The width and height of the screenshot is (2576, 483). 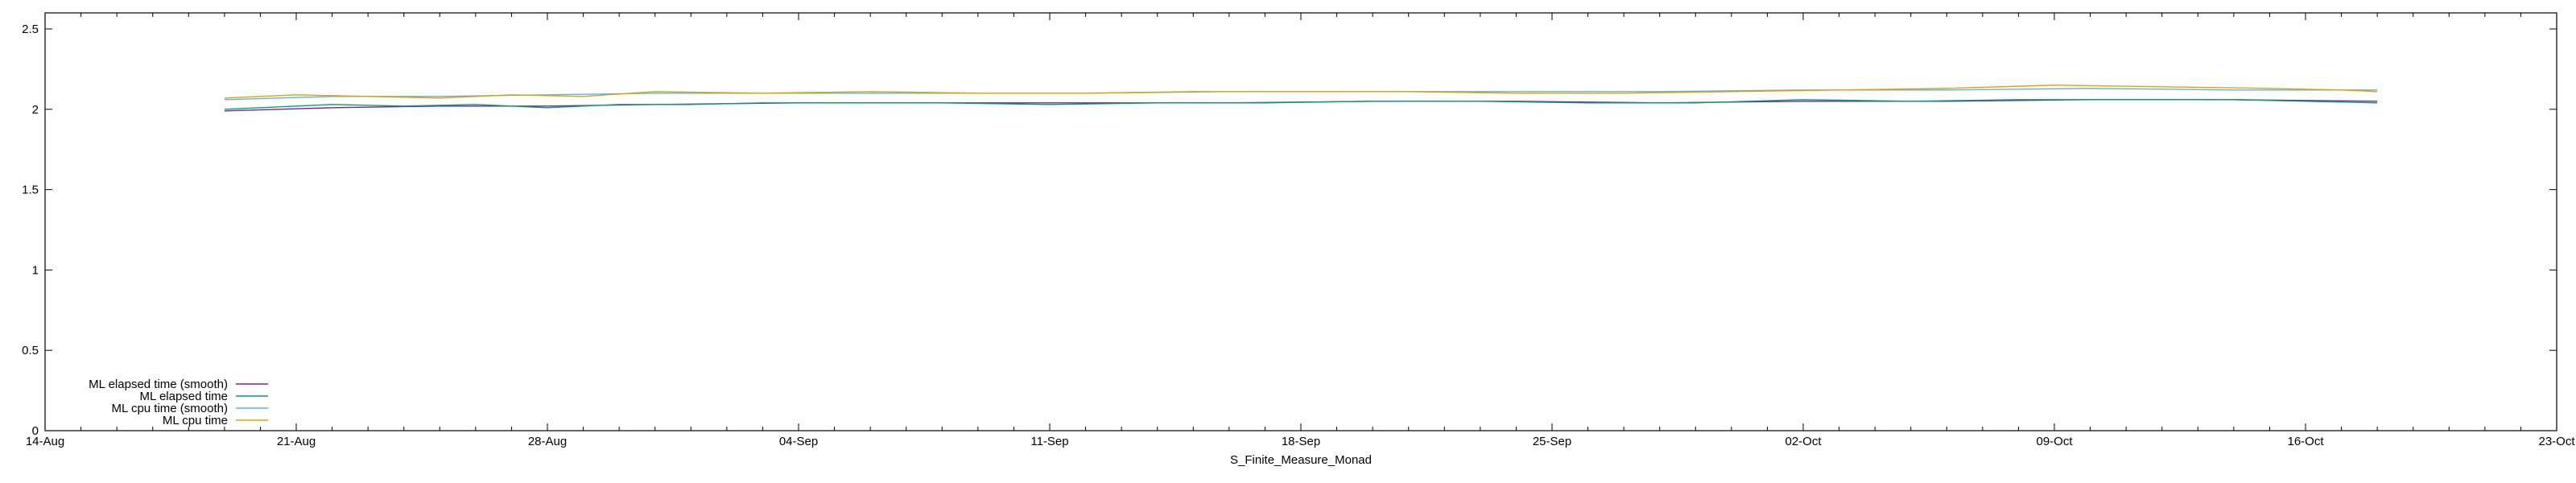 I want to click on x-tick-label: 21-Aug, so click(x=296, y=442).